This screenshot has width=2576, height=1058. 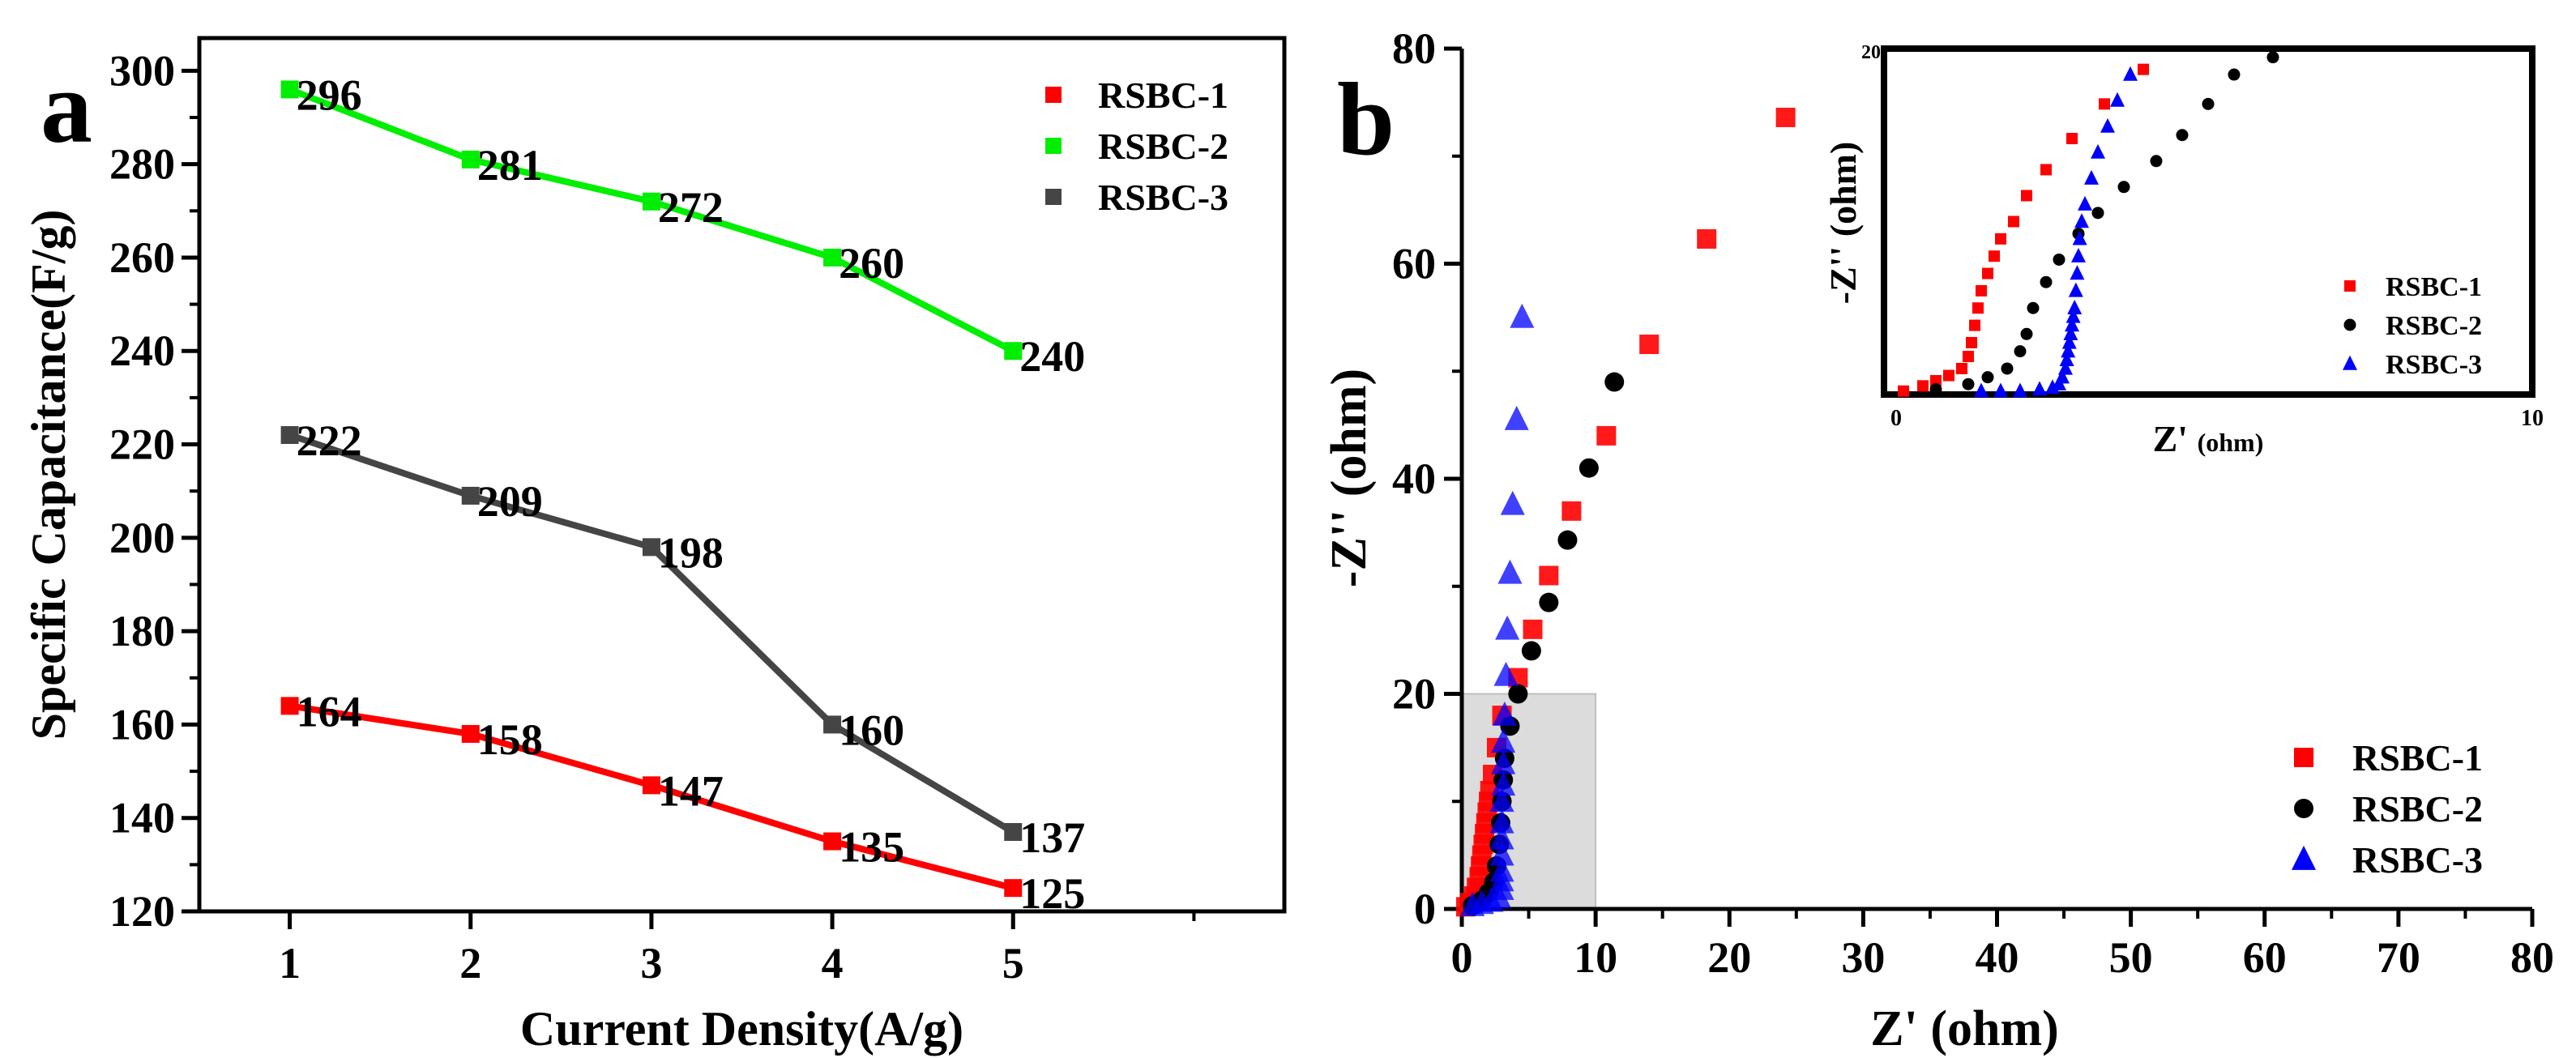 What do you see at coordinates (651, 963) in the screenshot?
I see `panel-a-xtick-label: 3` at bounding box center [651, 963].